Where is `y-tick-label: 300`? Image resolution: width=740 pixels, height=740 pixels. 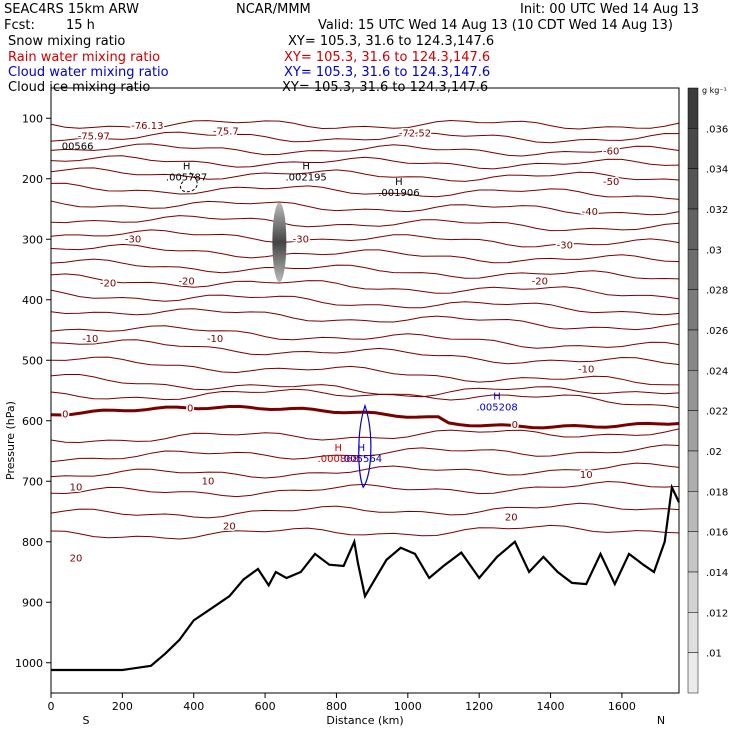
y-tick-label: 300 is located at coordinates (32, 239).